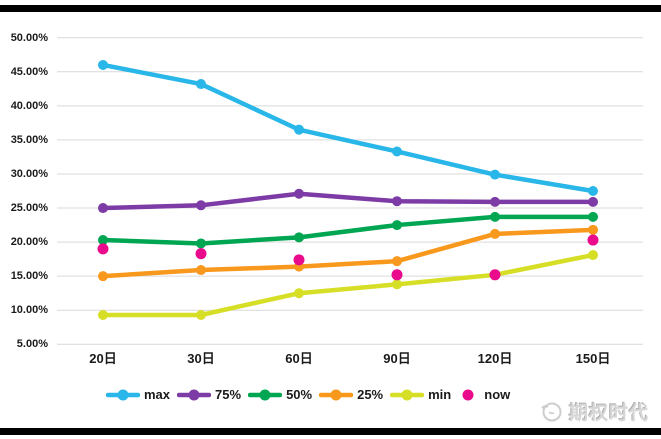 The image size is (661, 439). What do you see at coordinates (29, 105) in the screenshot?
I see `y-tick-label: 40.00%` at bounding box center [29, 105].